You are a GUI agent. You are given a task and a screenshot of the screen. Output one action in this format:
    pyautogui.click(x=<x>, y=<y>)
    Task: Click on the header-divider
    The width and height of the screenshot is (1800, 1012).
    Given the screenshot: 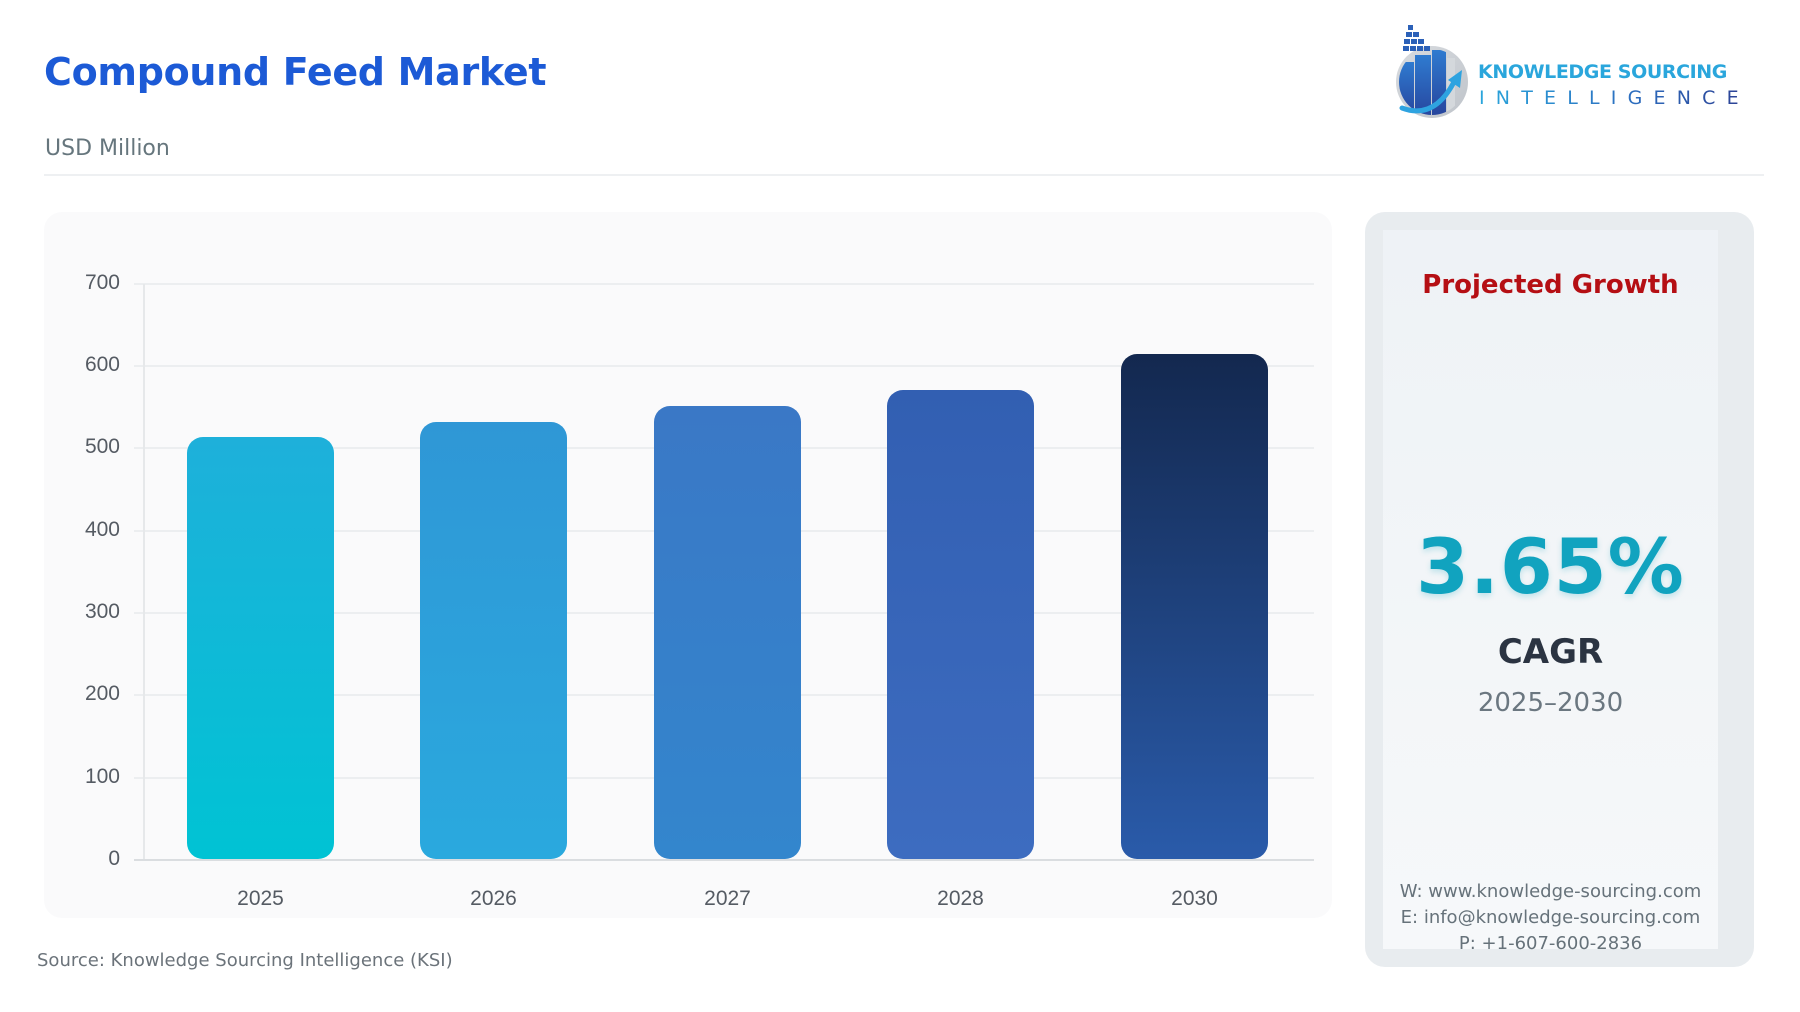 What is the action you would take?
    pyautogui.click(x=904, y=175)
    